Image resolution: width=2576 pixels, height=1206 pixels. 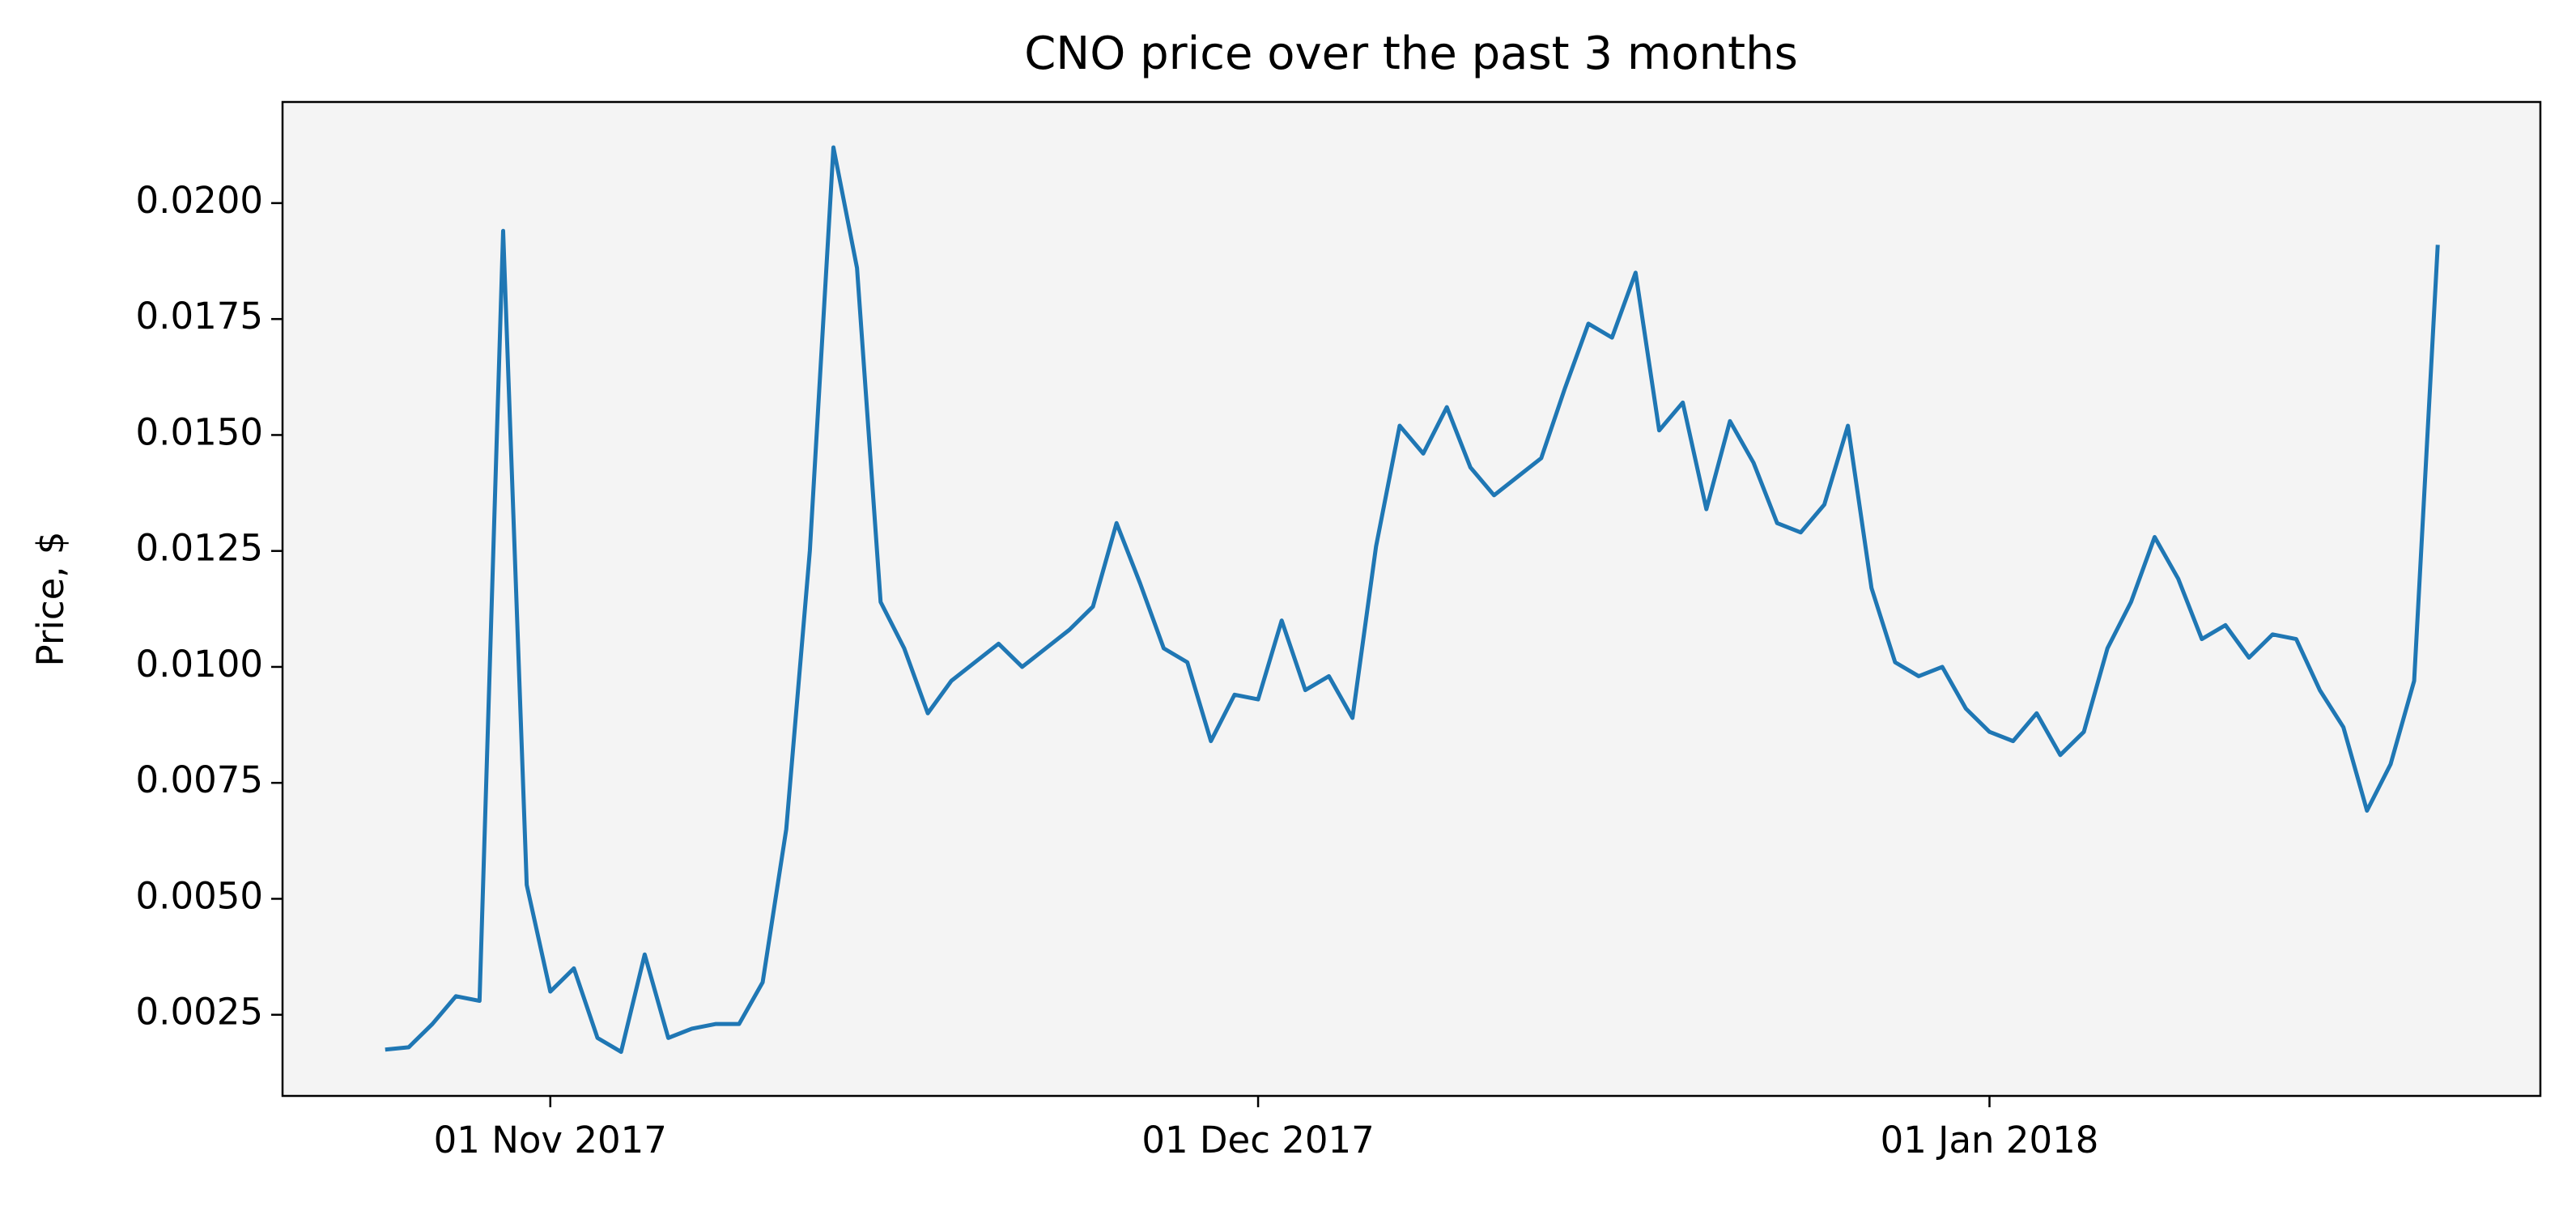 What do you see at coordinates (200, 200) in the screenshot?
I see `y-tick-label: 0.0200` at bounding box center [200, 200].